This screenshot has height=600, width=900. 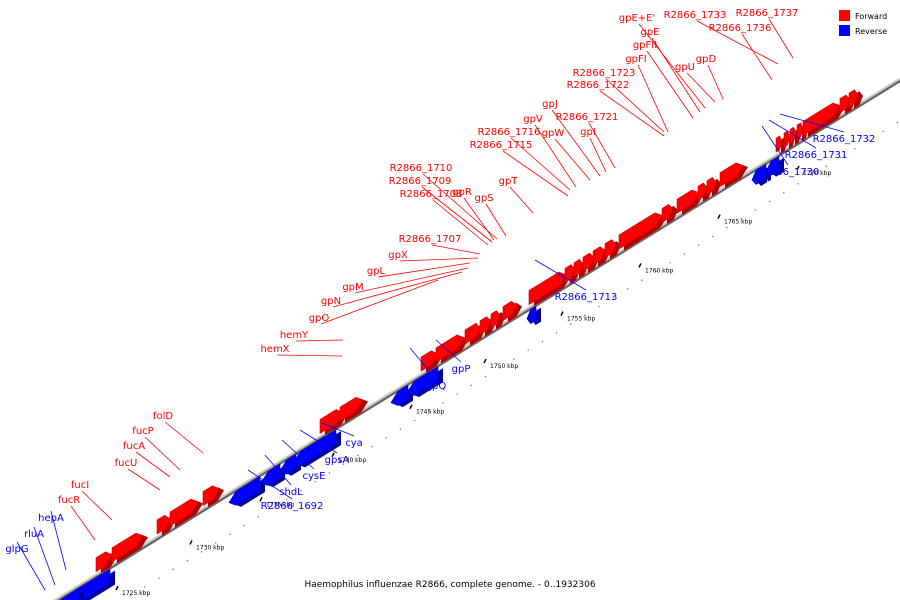 I want to click on reverse-gene-label: R2866_1731, so click(x=816, y=155).